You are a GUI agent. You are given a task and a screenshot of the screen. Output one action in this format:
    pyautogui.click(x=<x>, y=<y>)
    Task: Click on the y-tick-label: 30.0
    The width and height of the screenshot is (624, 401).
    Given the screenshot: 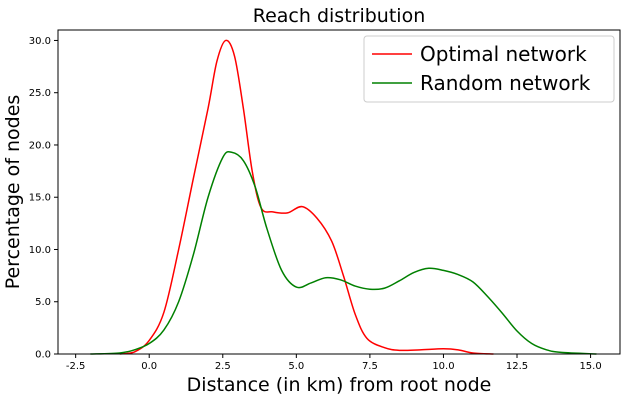 What is the action you would take?
    pyautogui.click(x=40, y=41)
    